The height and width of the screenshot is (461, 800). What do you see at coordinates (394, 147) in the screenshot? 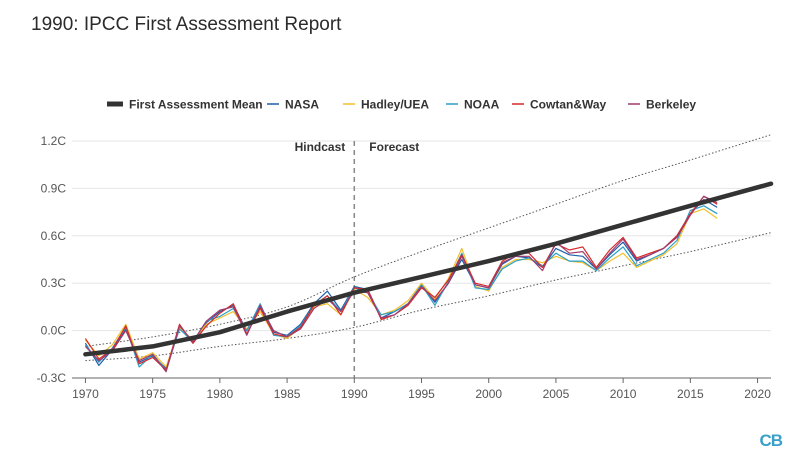
I see `forecast-label: Forecast` at bounding box center [394, 147].